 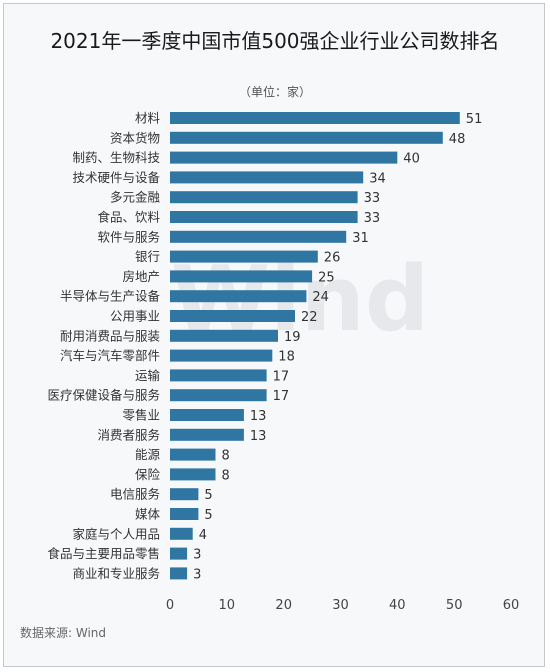 I want to click on category-label: 资本货物, so click(x=135, y=137).